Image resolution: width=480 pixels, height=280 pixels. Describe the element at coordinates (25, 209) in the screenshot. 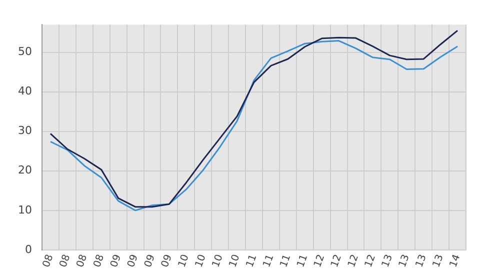

I see `y-tick-label: 10` at that location.